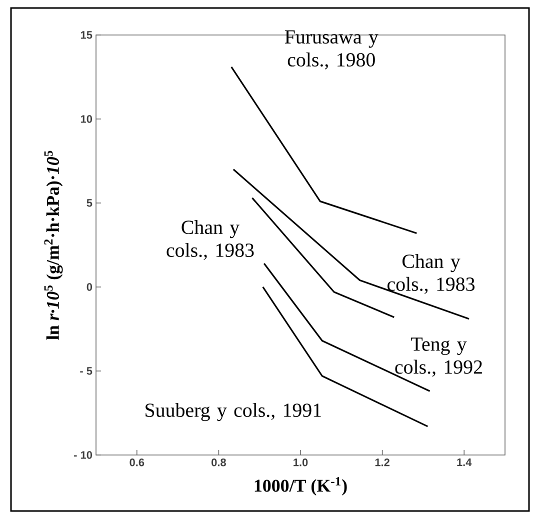 This screenshot has width=540, height=520. What do you see at coordinates (86, 35) in the screenshot?
I see `y-tick-label: 15` at bounding box center [86, 35].